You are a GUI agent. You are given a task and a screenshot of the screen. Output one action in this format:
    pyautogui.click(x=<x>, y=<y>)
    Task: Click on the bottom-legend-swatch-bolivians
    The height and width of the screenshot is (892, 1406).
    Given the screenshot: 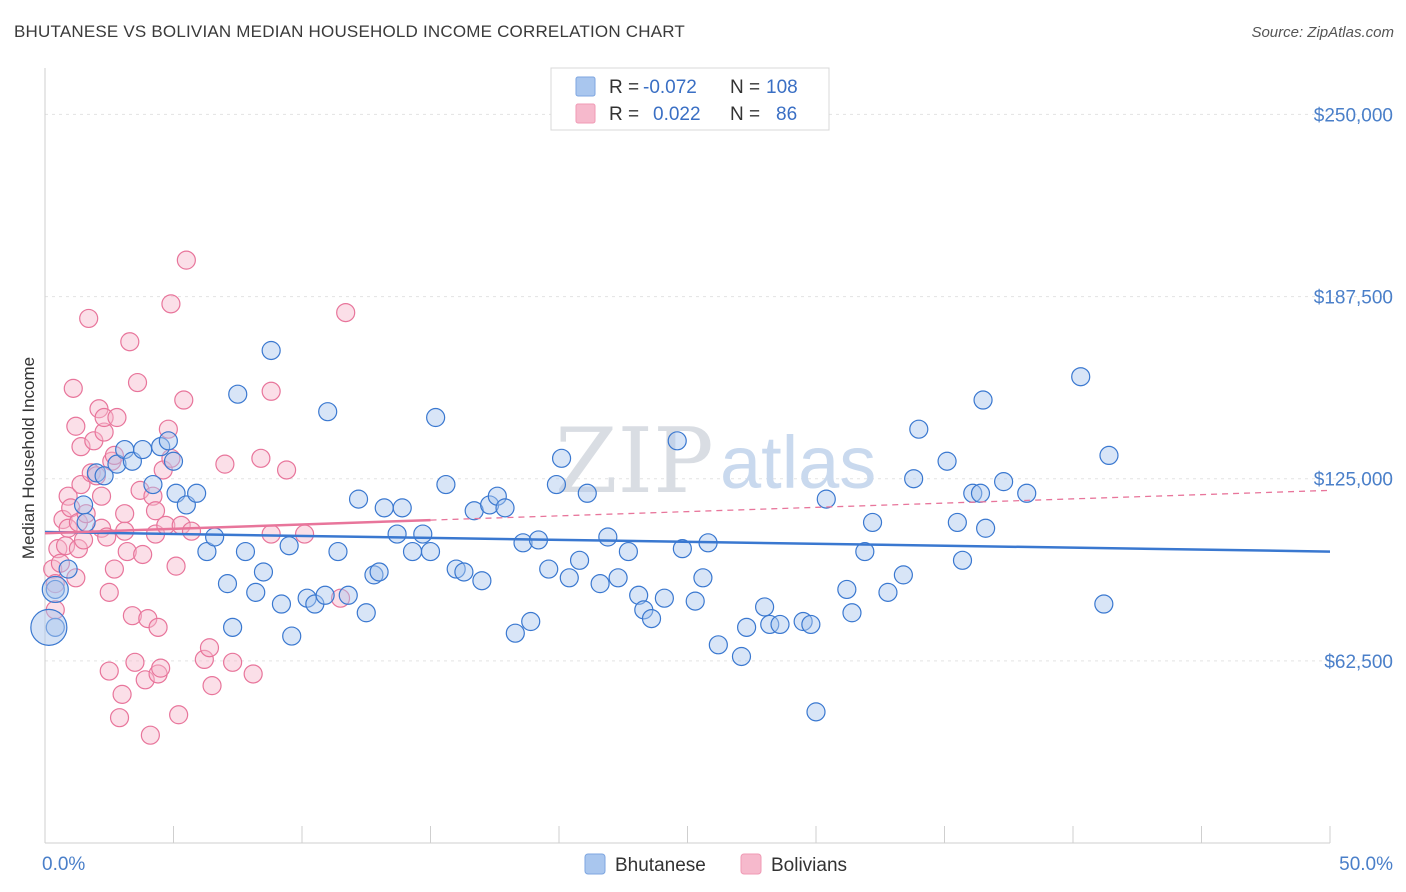 What is the action you would take?
    pyautogui.click(x=751, y=864)
    